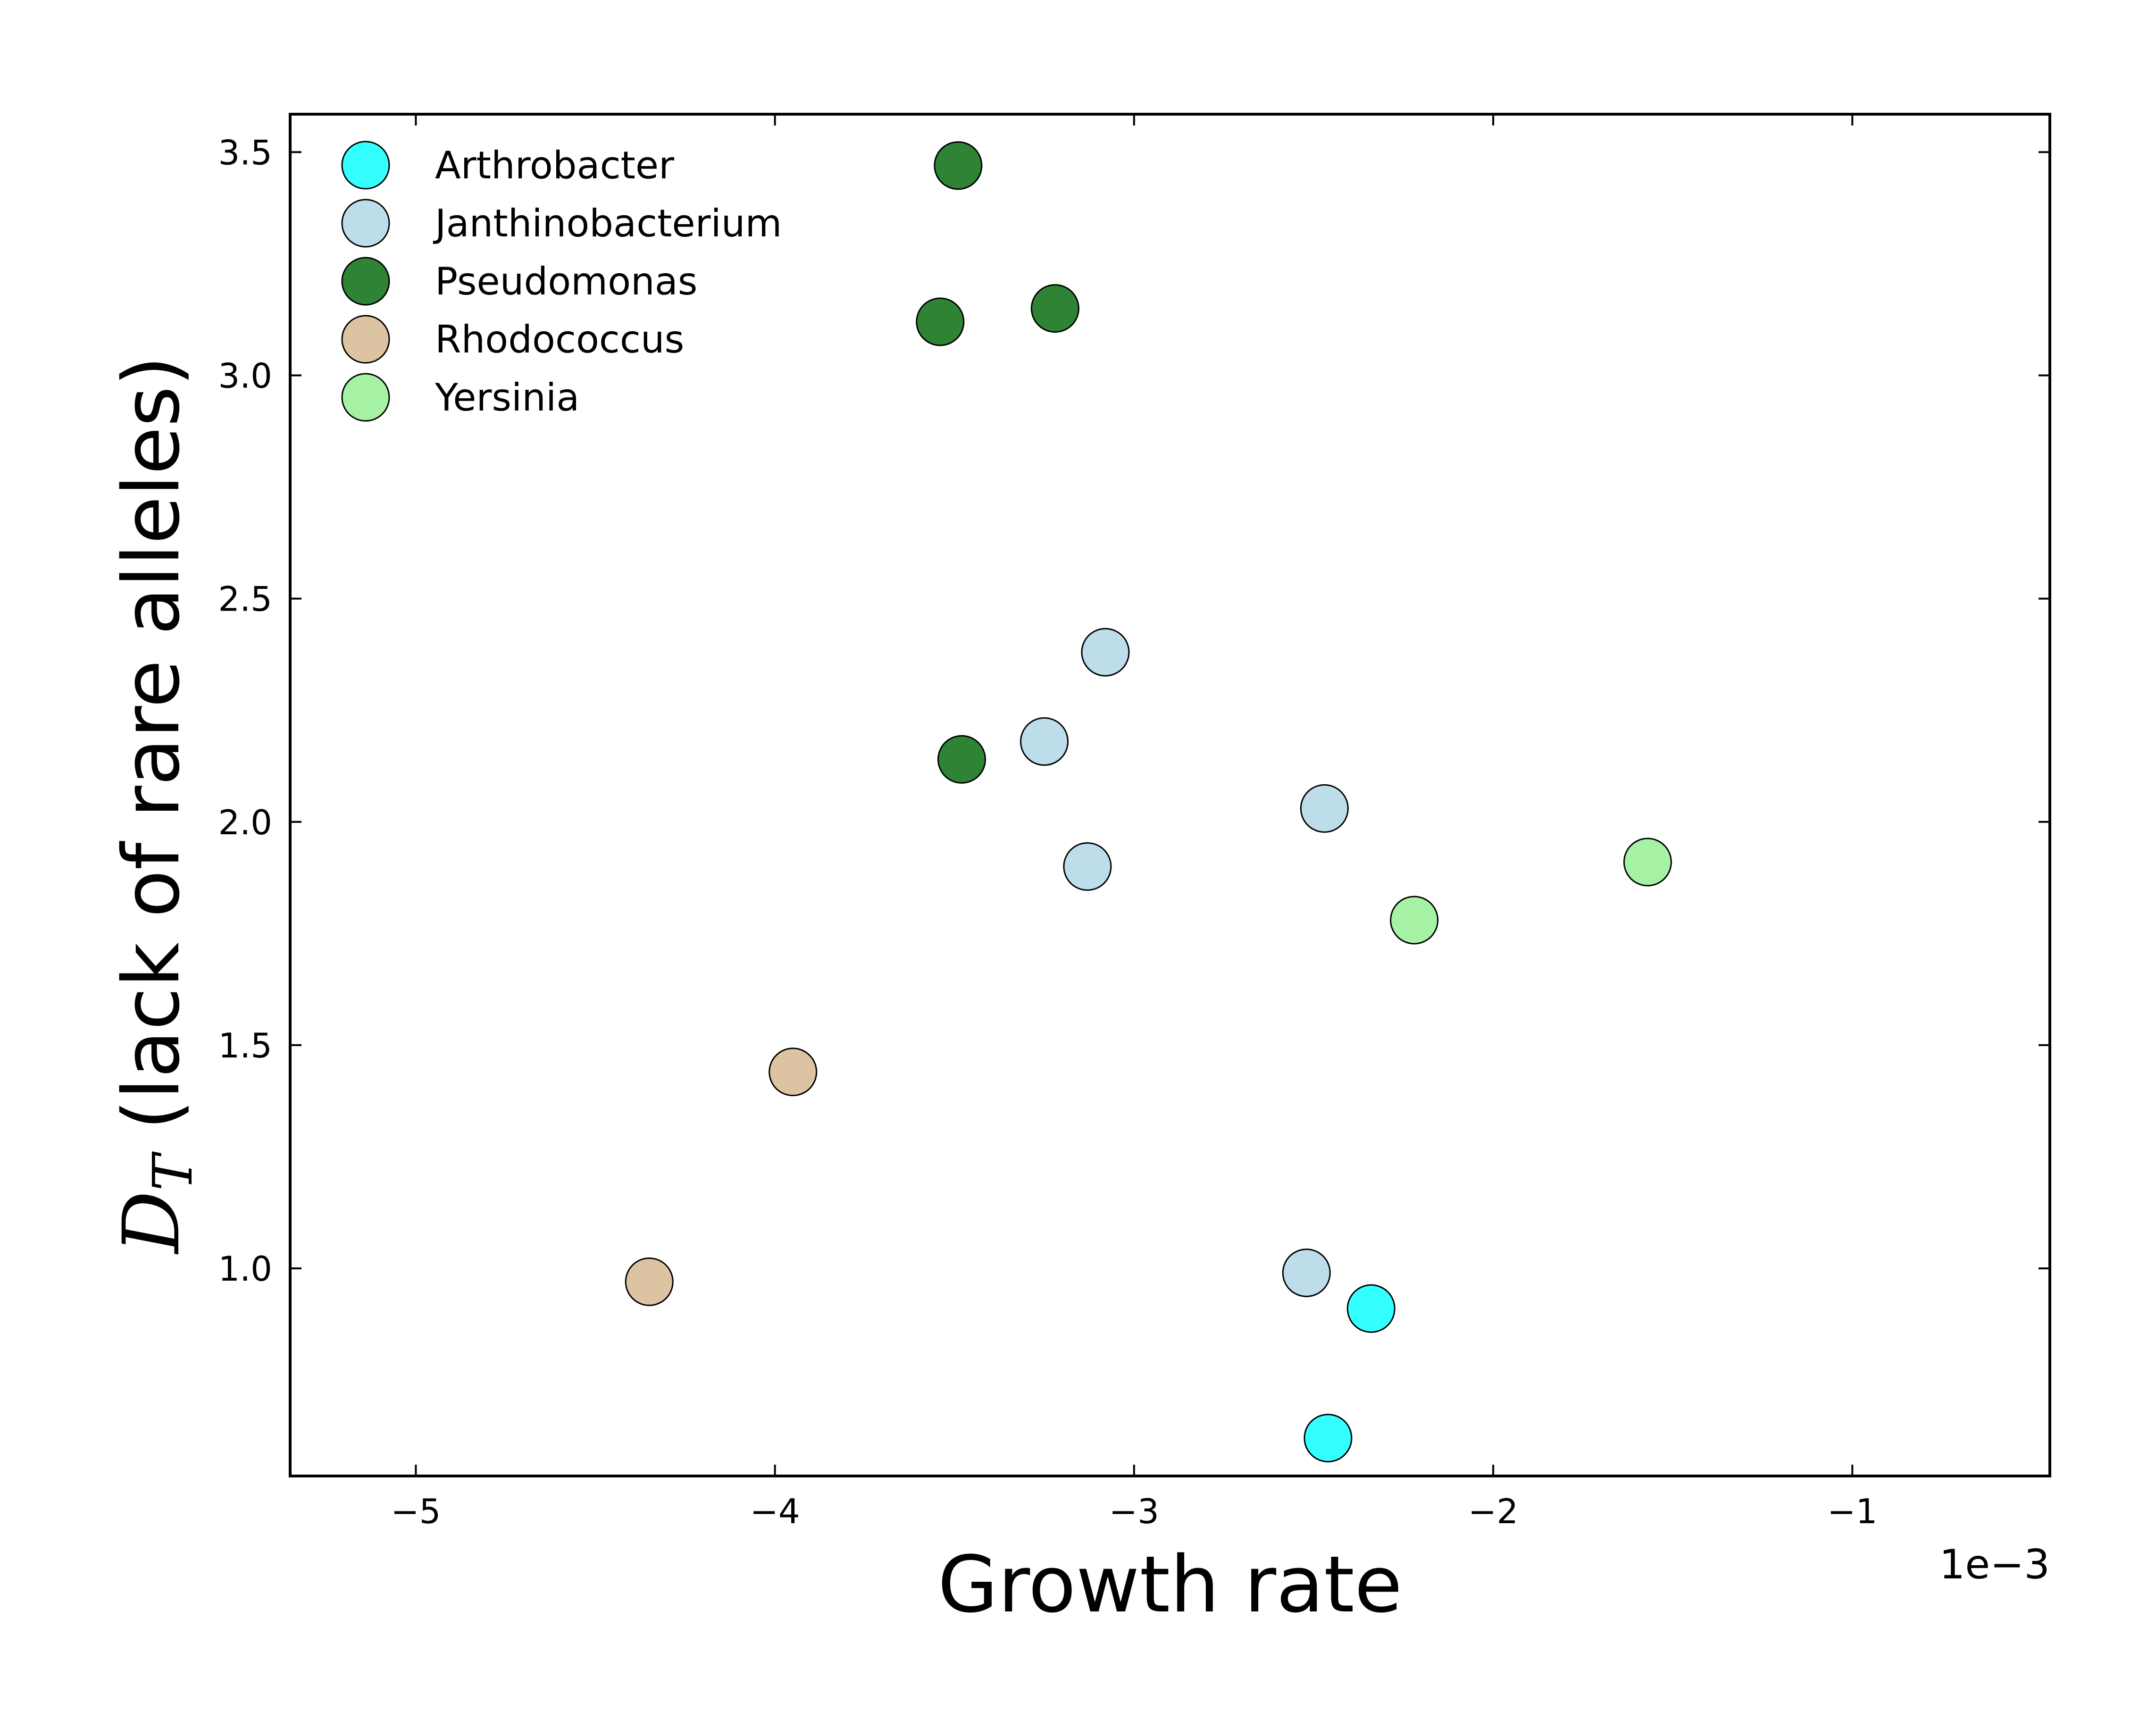 The width and height of the screenshot is (2156, 1736). Describe the element at coordinates (607, 223) in the screenshot. I see `legend-label-janthinobacterium: Janthinobacterium` at that location.